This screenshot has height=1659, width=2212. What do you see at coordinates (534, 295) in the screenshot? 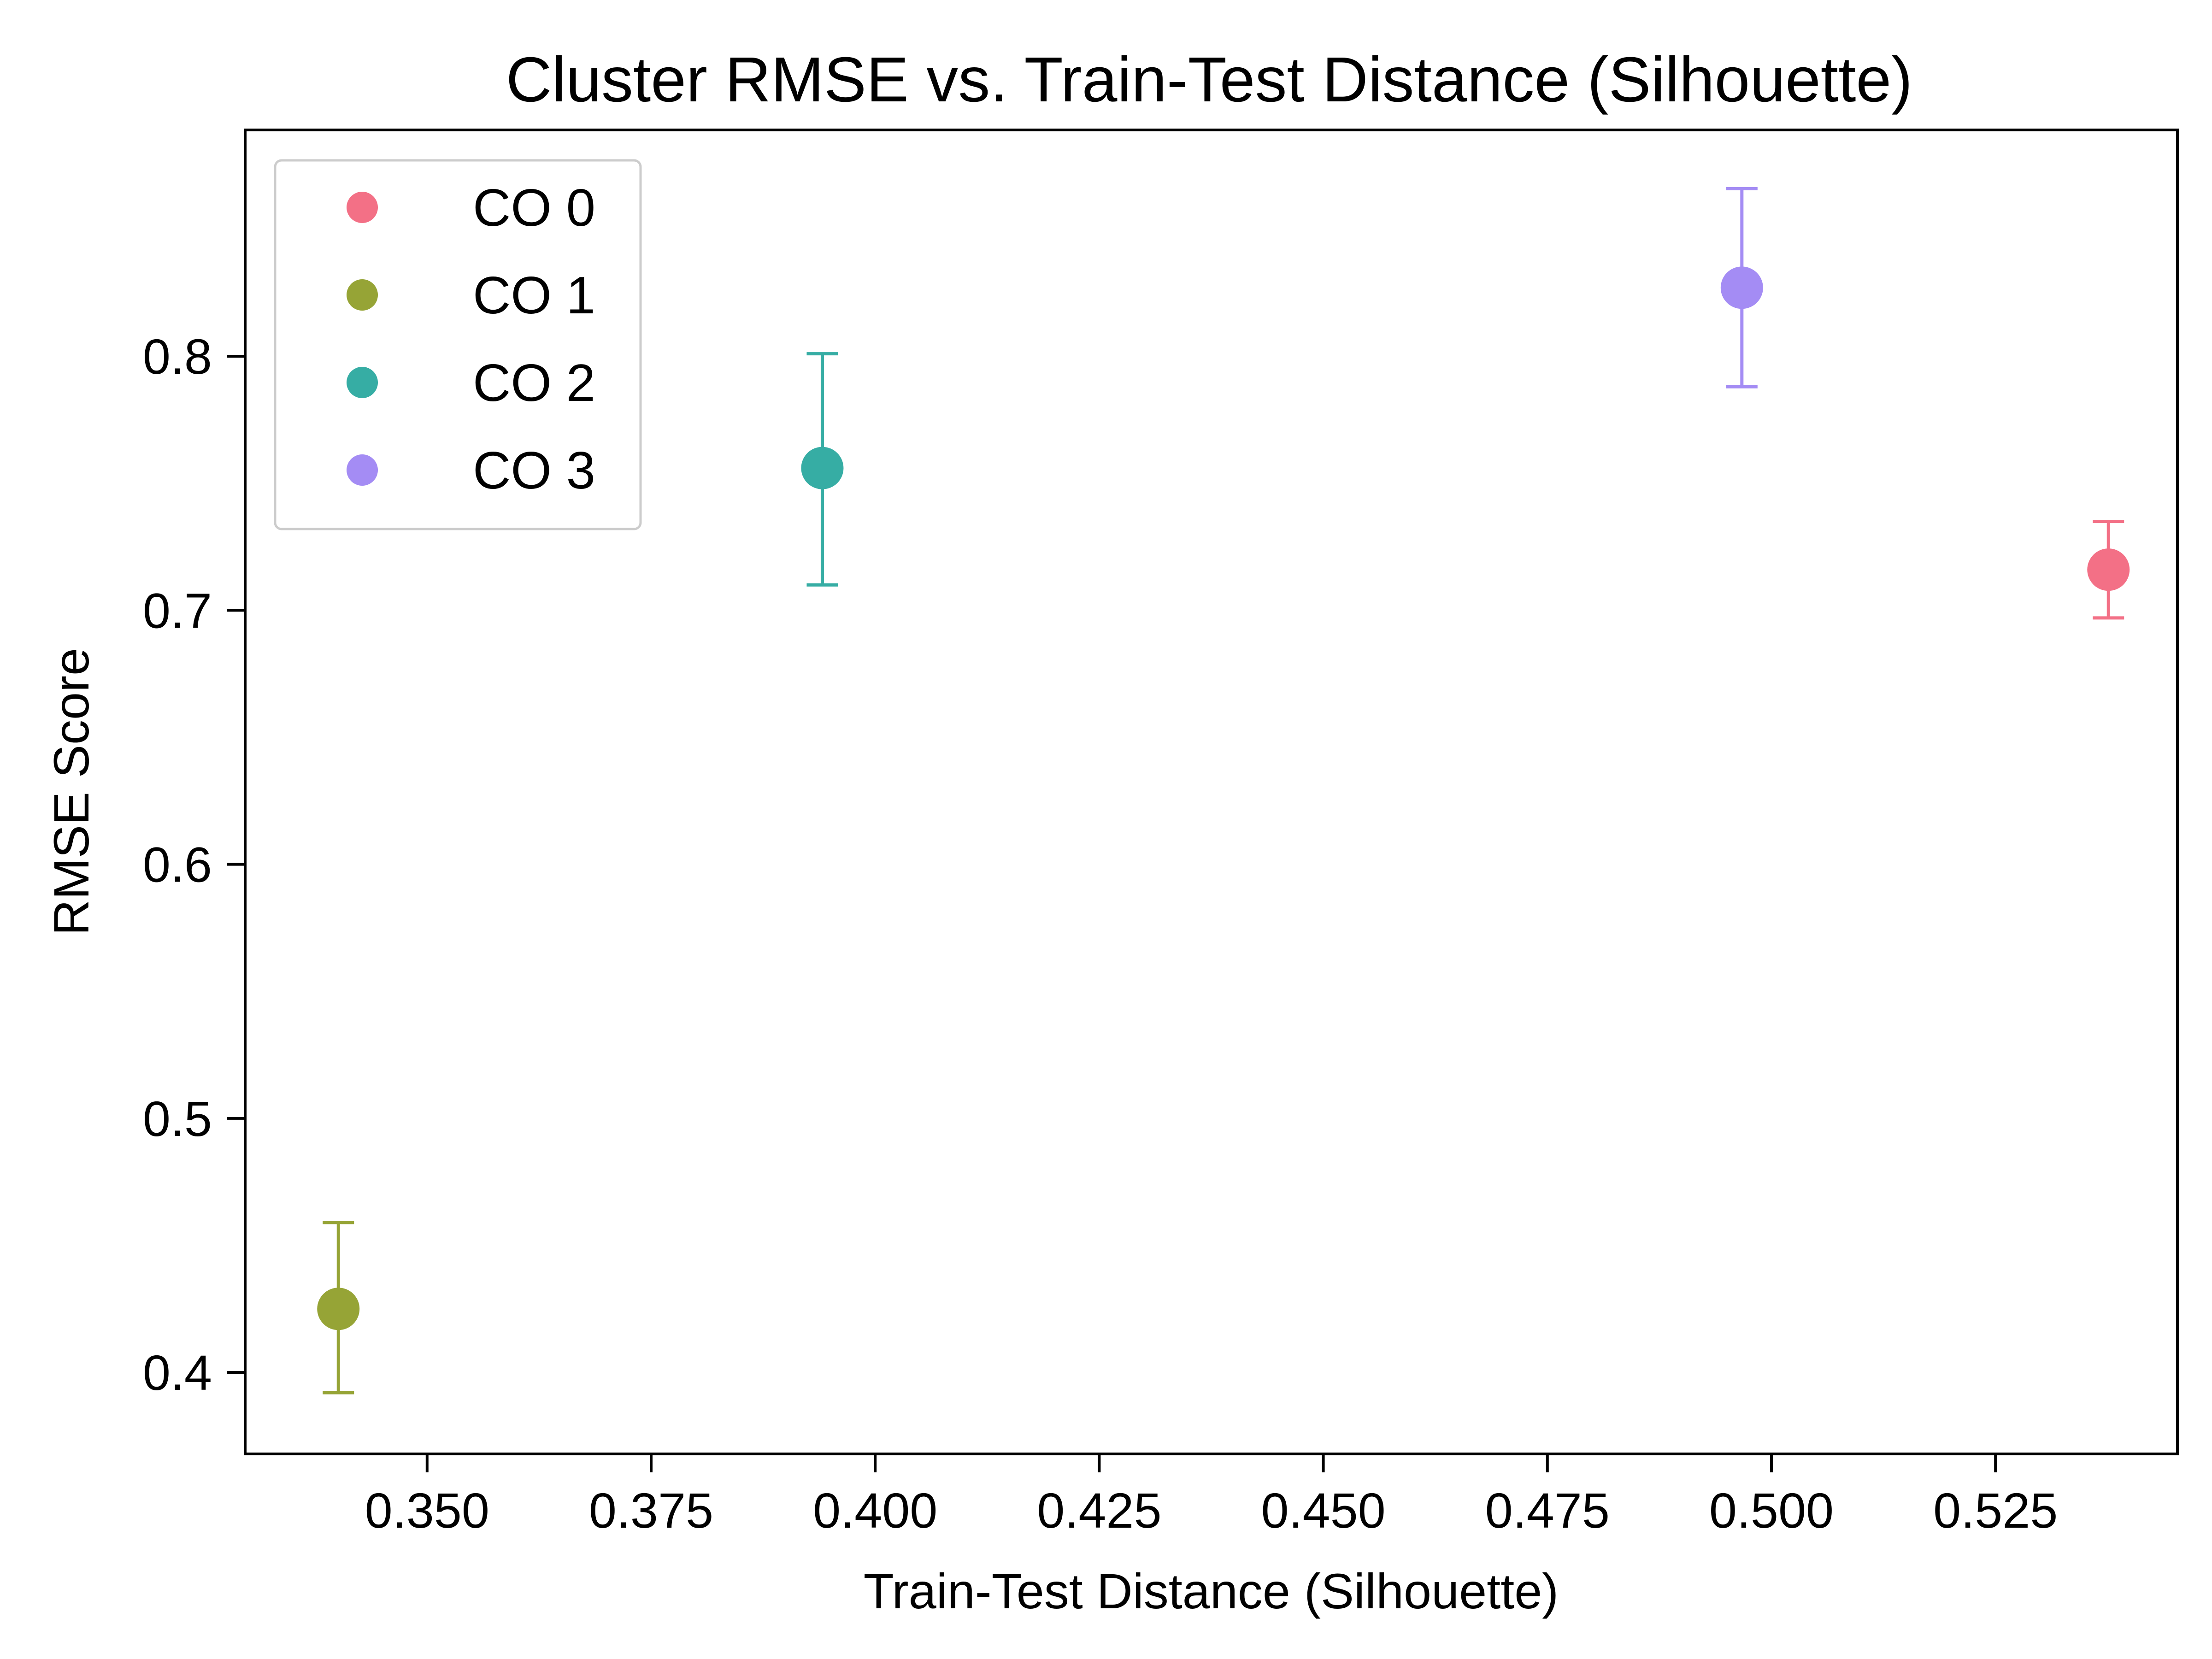
I see `legend-label: CO 1` at bounding box center [534, 295].